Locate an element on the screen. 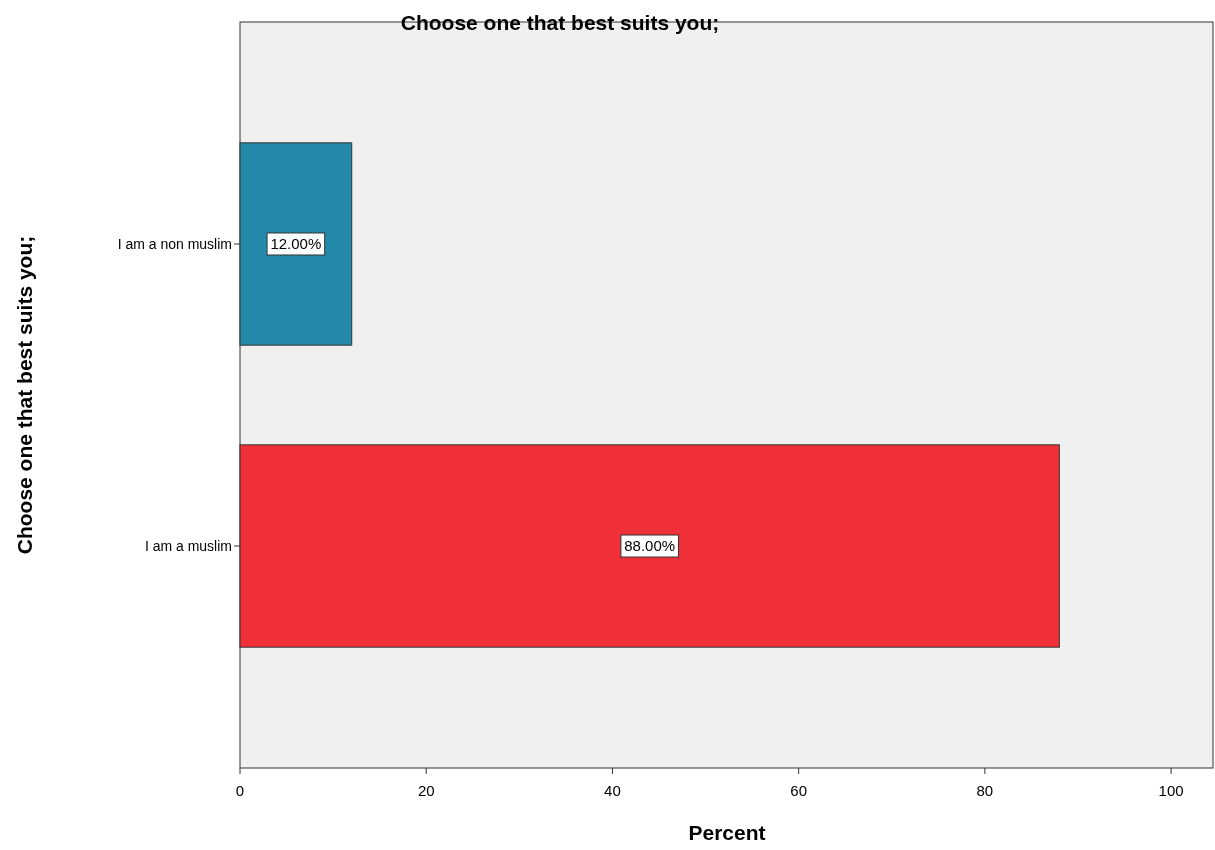  x-tick-label: 0 is located at coordinates (240, 790).